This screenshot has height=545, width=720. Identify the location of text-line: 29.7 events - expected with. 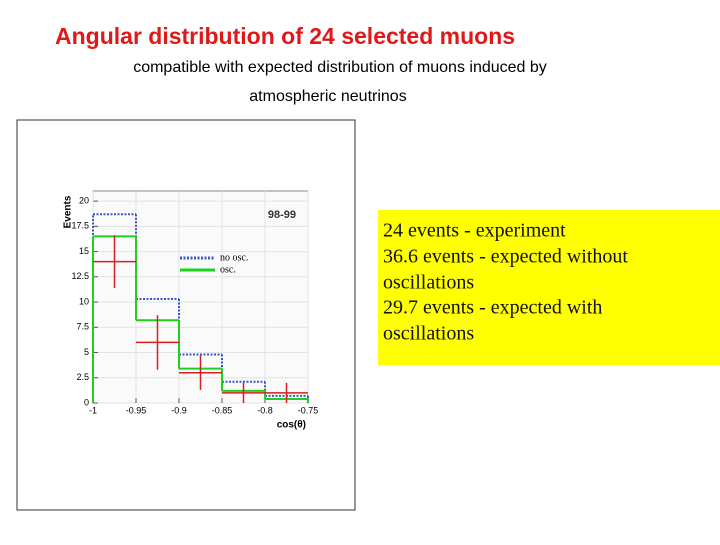
(492, 308).